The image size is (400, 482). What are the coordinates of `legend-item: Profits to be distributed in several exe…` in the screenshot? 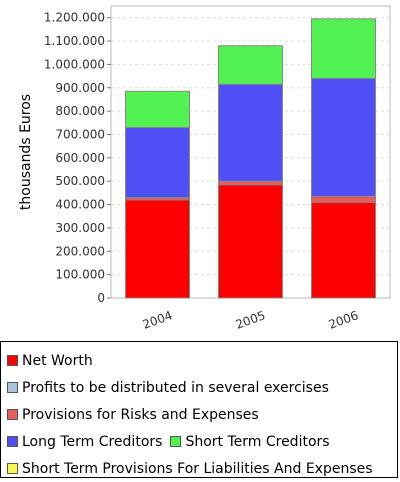 It's located at (168, 388).